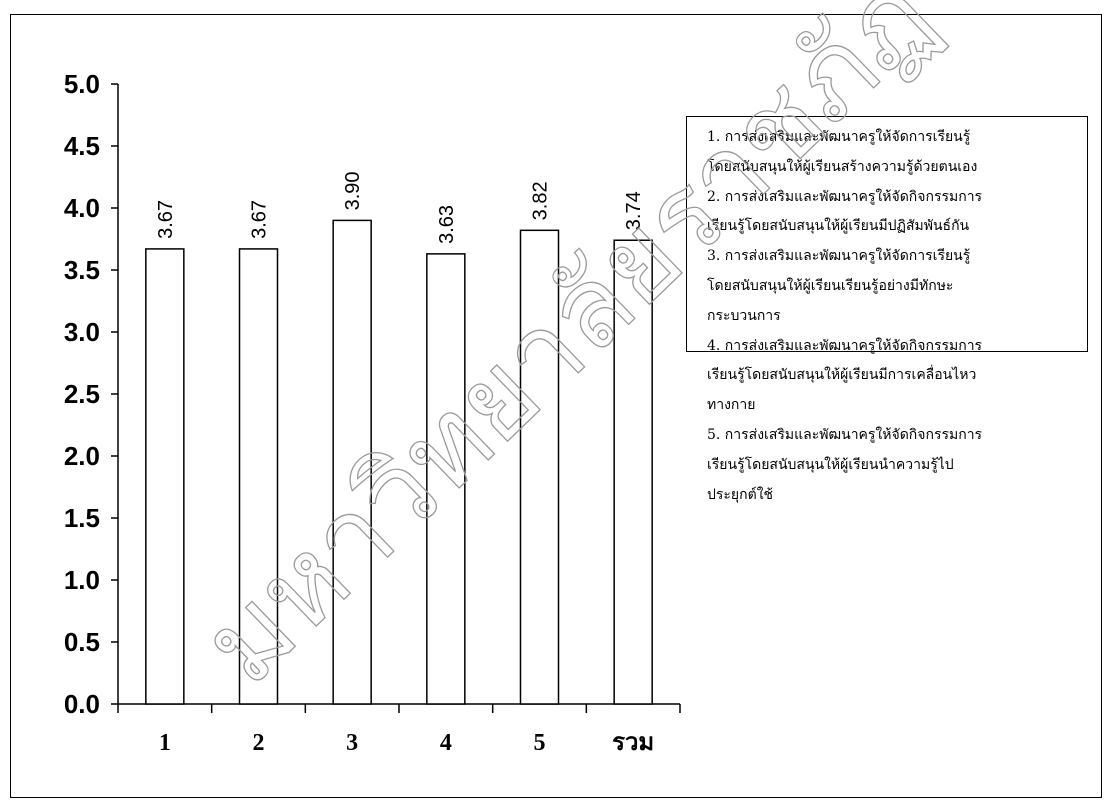 The image size is (1104, 800). I want to click on legend-line: ประยุกต์ใช้, so click(740, 494).